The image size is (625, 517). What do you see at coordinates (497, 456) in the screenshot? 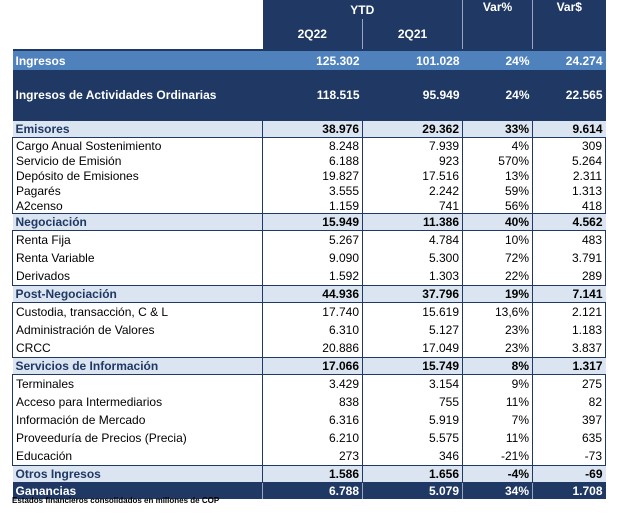
I see `cell-varpct: -21%` at bounding box center [497, 456].